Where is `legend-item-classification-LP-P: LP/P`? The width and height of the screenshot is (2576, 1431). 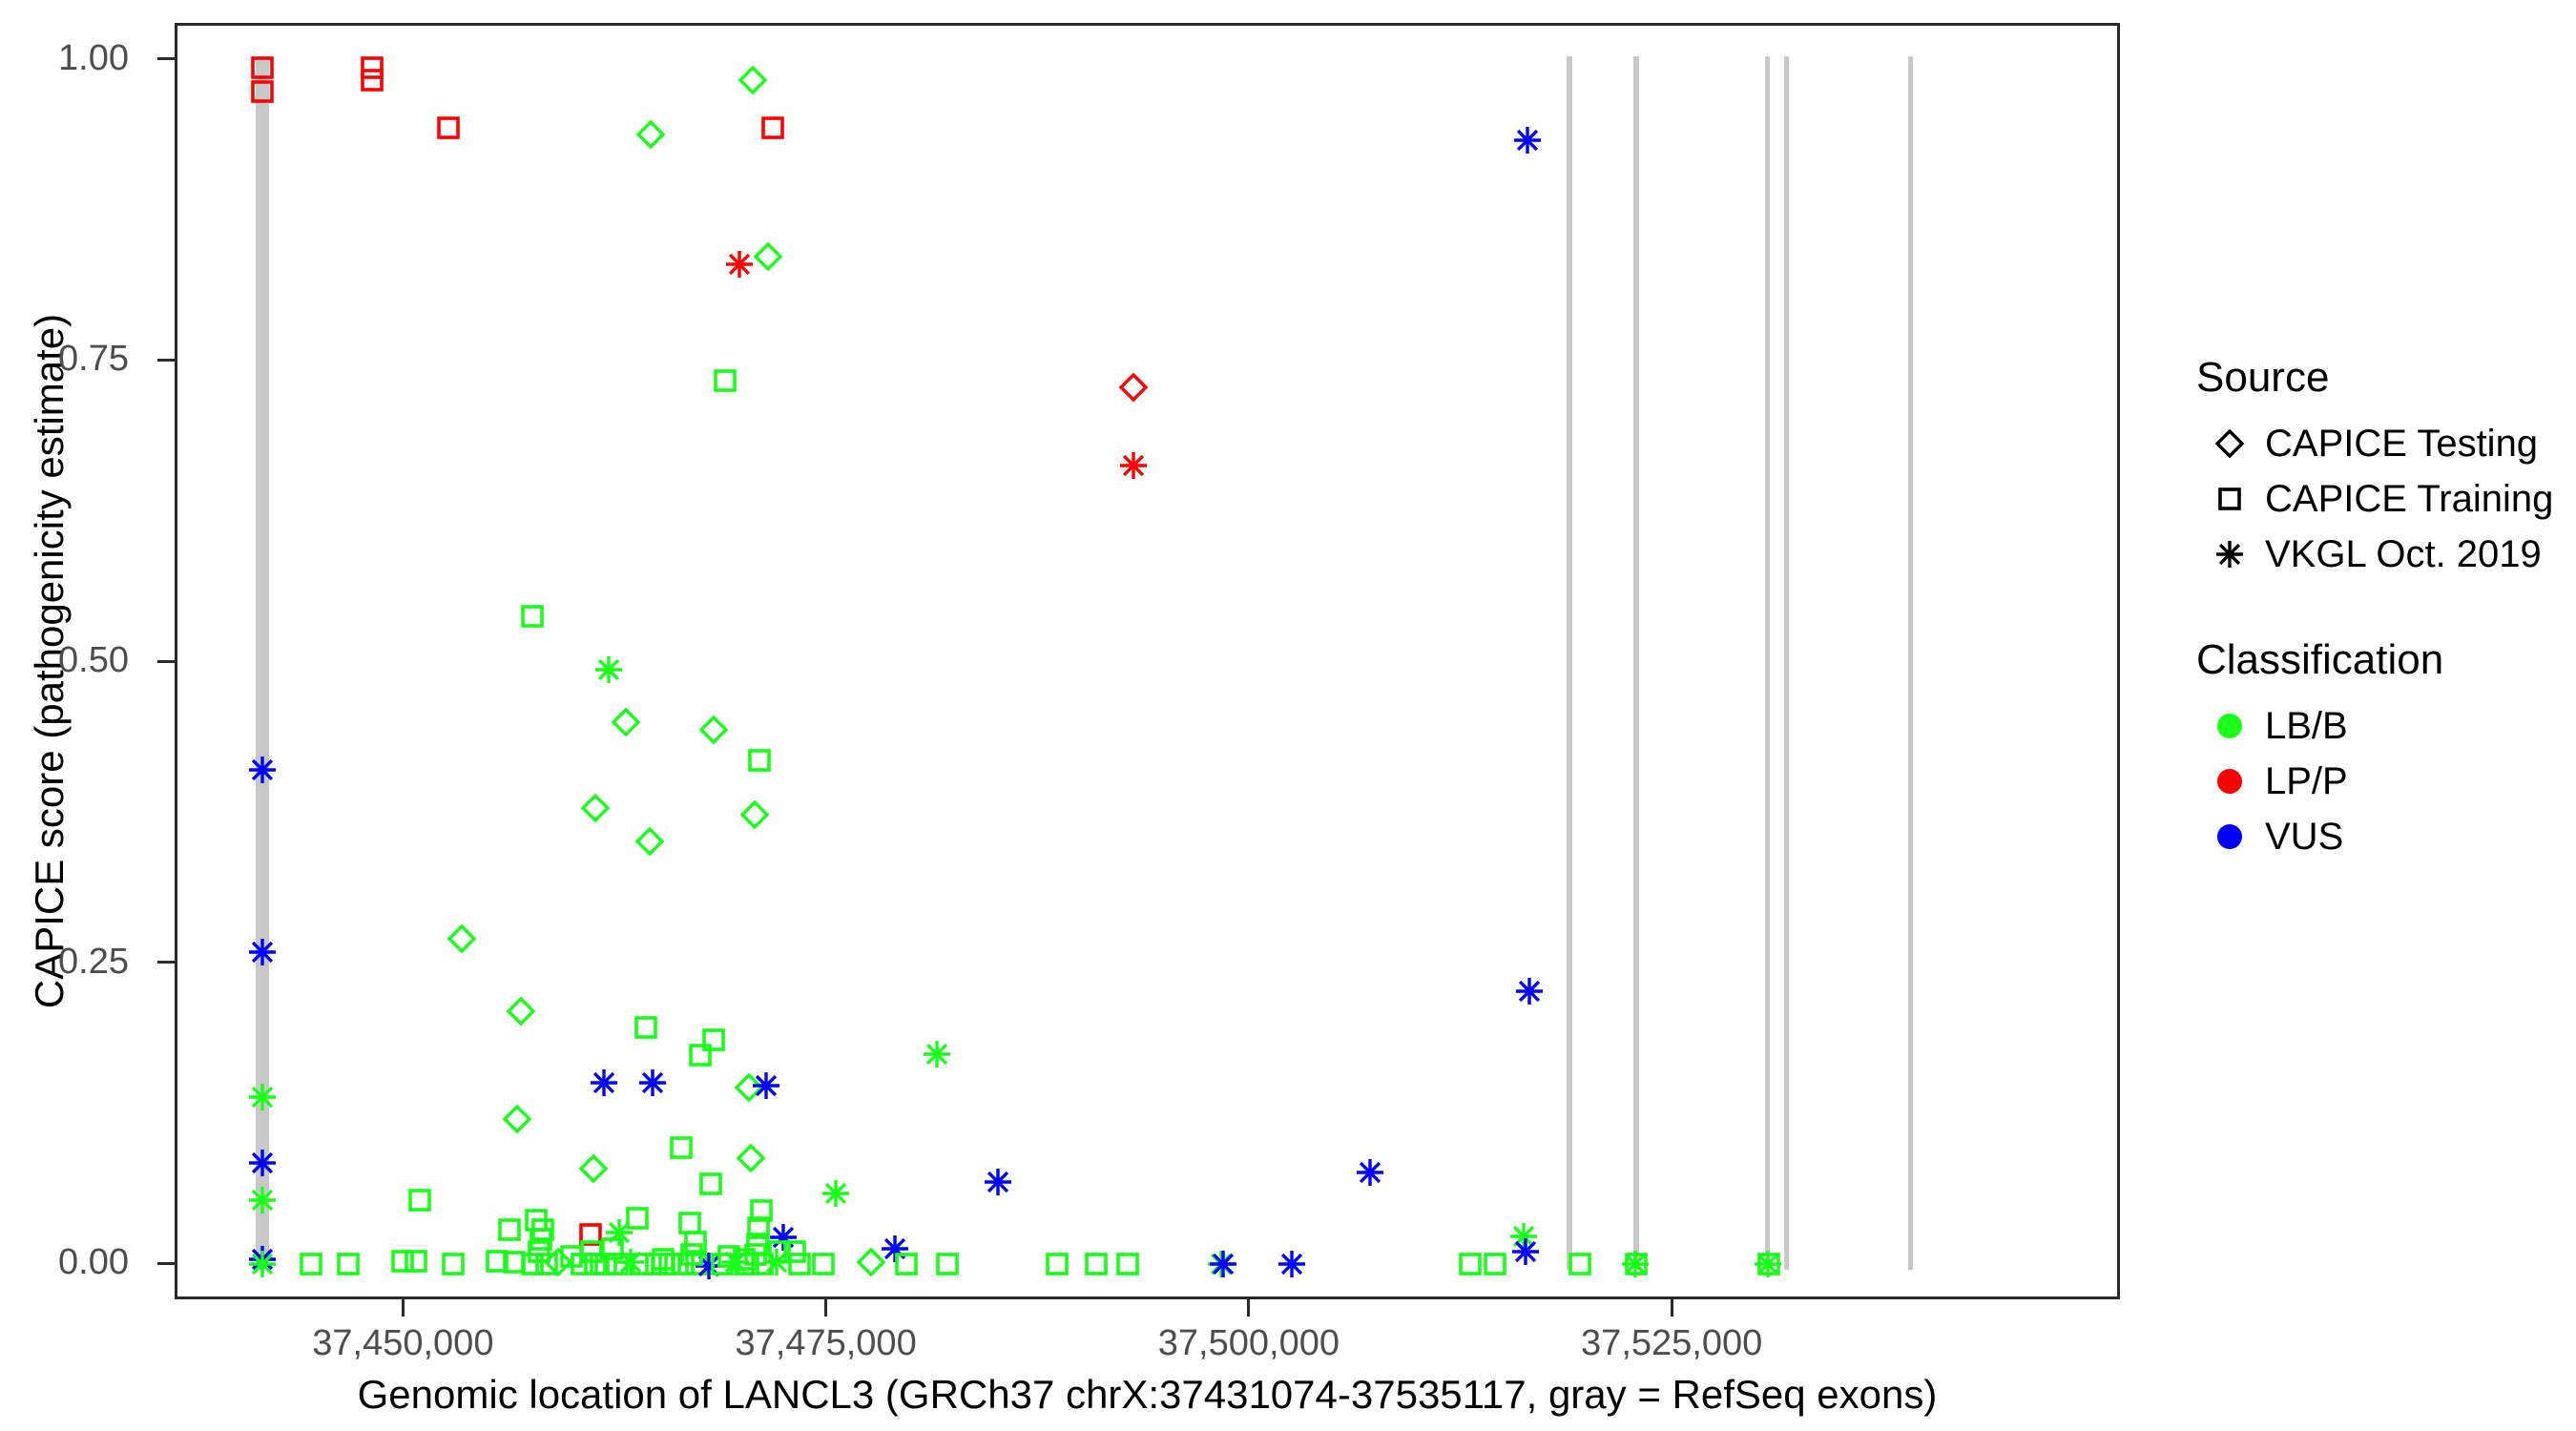
legend-item-classification-LP-P: LP/P is located at coordinates (2375, 782).